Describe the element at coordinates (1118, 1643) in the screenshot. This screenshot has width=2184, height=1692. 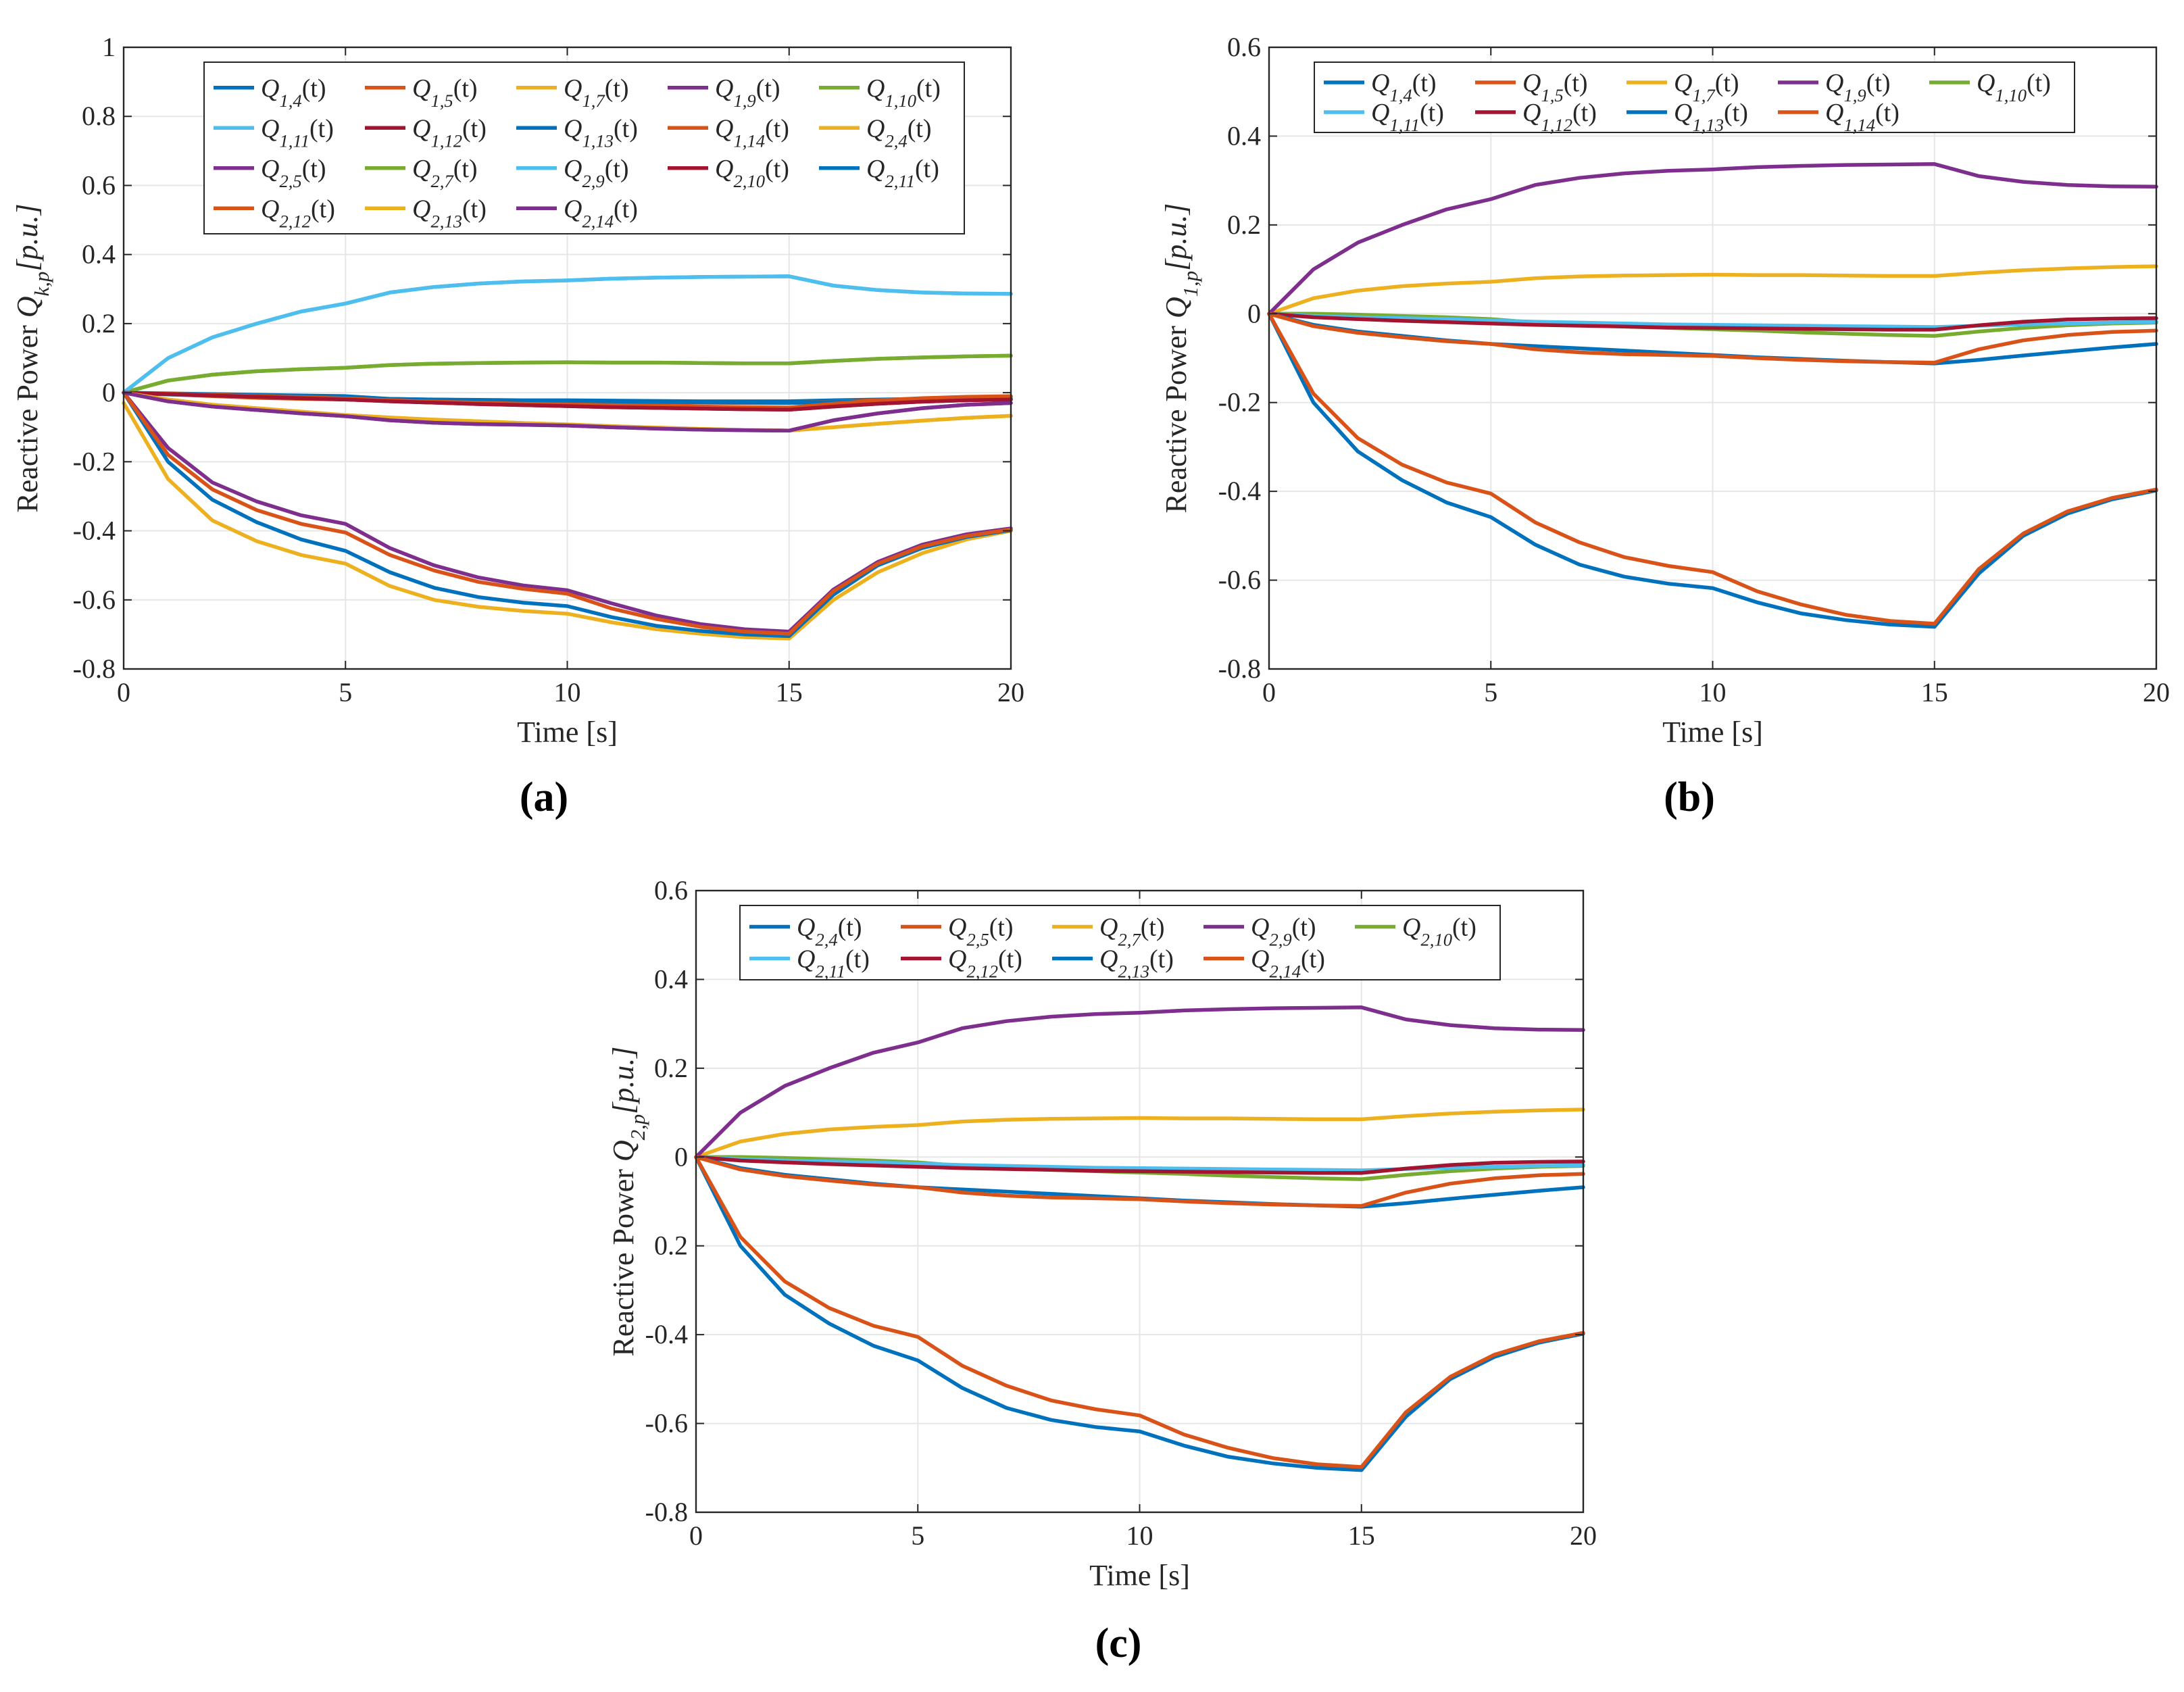
I see `panel-label: (c)` at that location.